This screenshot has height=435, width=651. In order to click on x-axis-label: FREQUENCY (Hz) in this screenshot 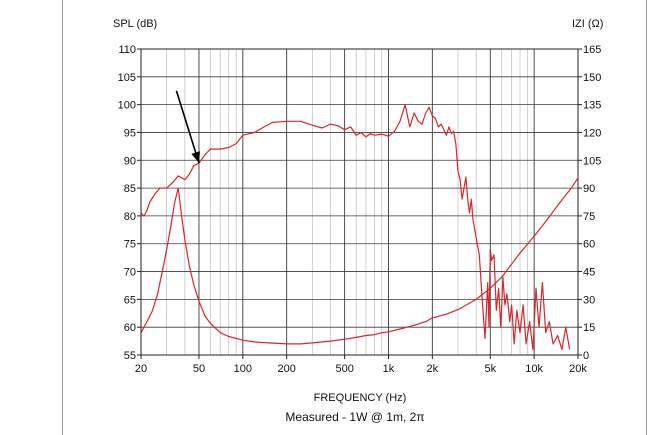, I will do `click(360, 398)`.